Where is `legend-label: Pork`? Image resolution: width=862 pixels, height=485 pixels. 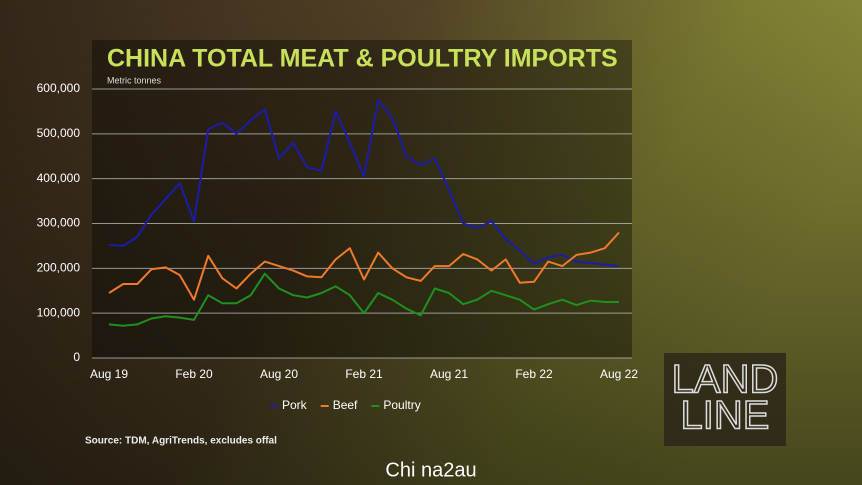
legend-label: Pork is located at coordinates (295, 405).